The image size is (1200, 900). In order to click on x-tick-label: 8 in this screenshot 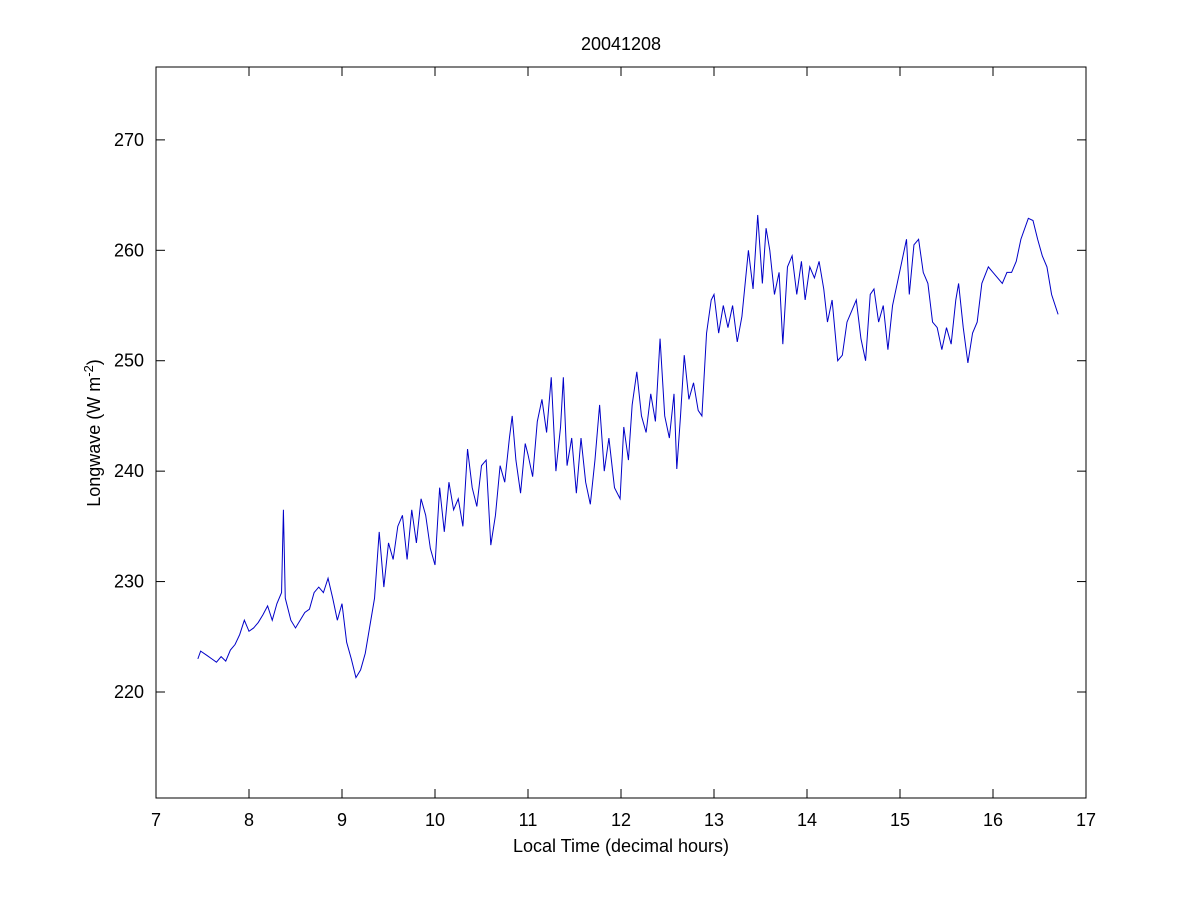, I will do `click(249, 820)`.